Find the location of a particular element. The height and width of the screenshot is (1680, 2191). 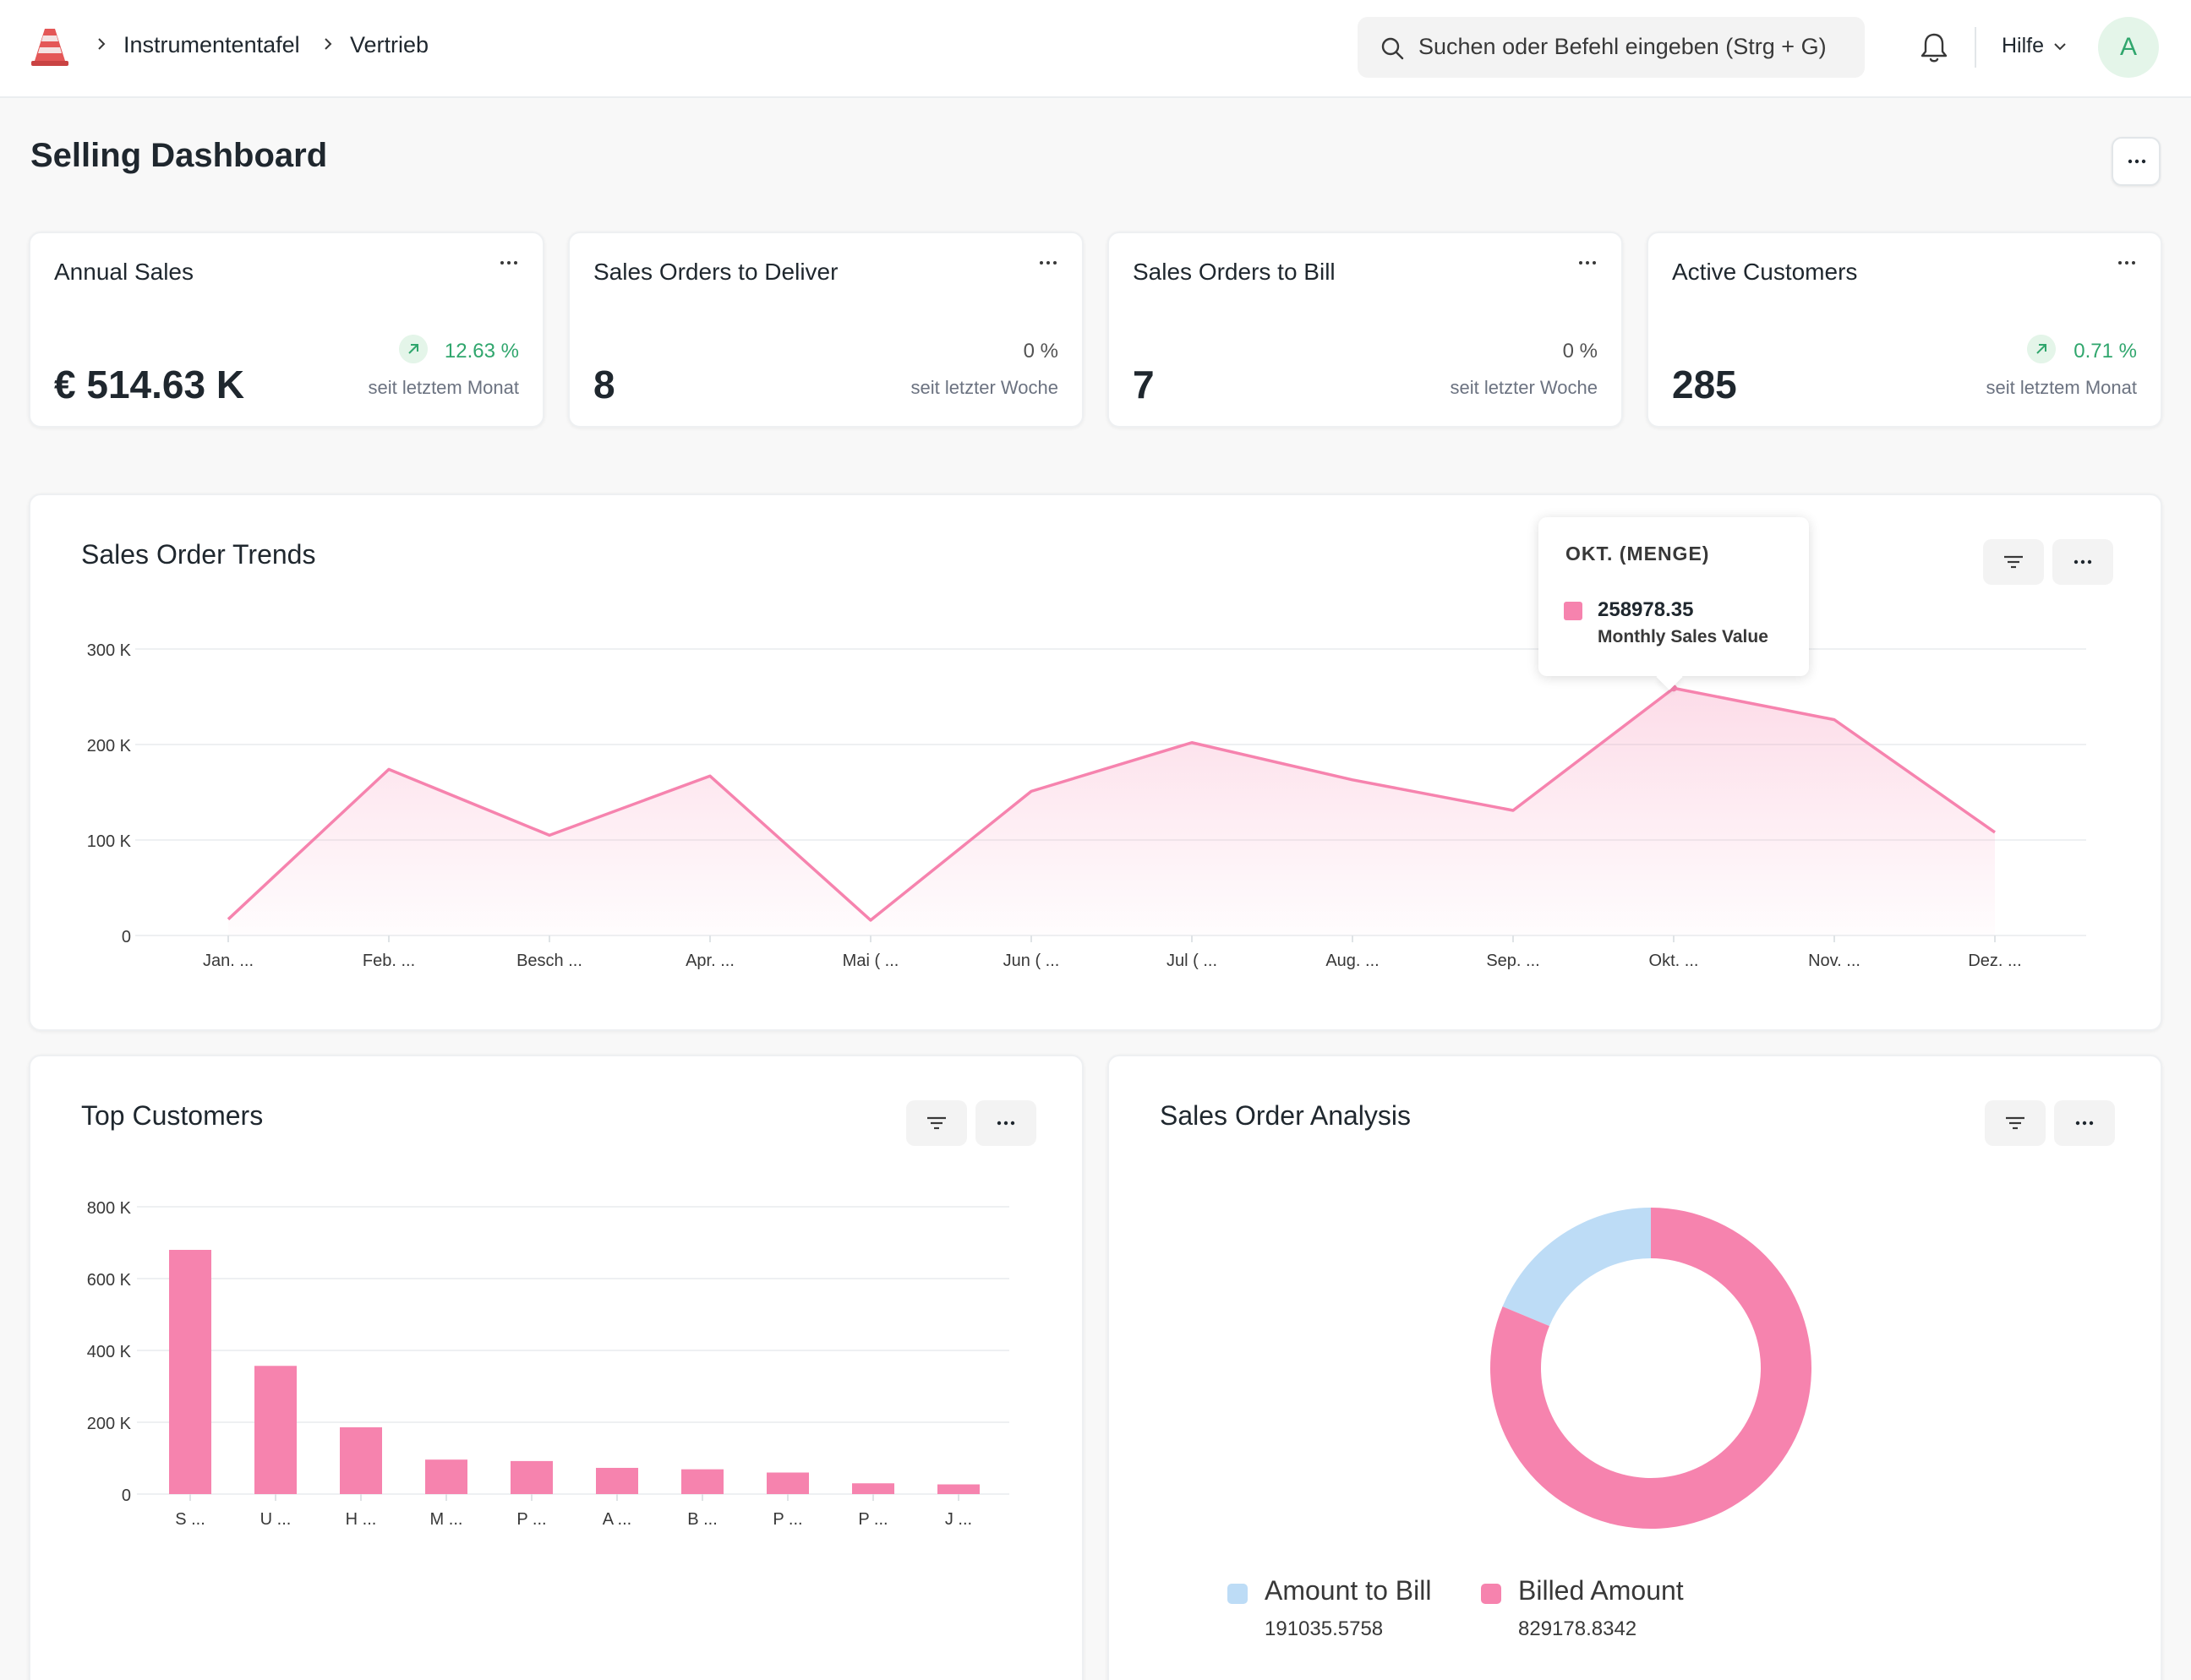

navbar-divider is located at coordinates (1976, 47).